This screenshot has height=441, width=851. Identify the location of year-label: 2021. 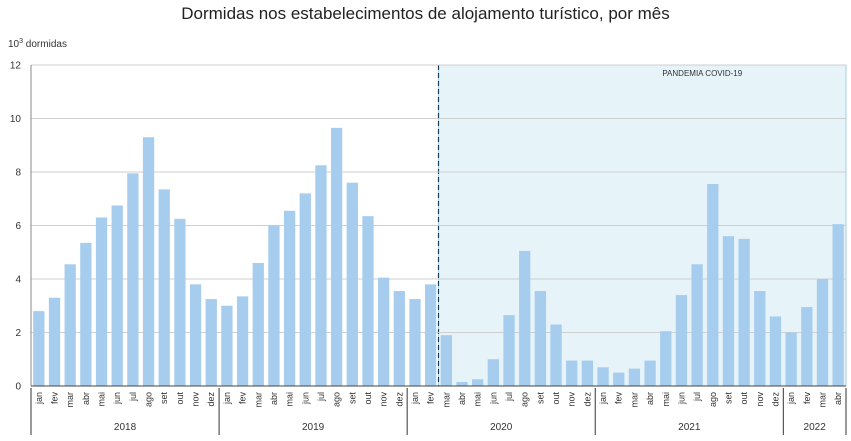
(689, 427).